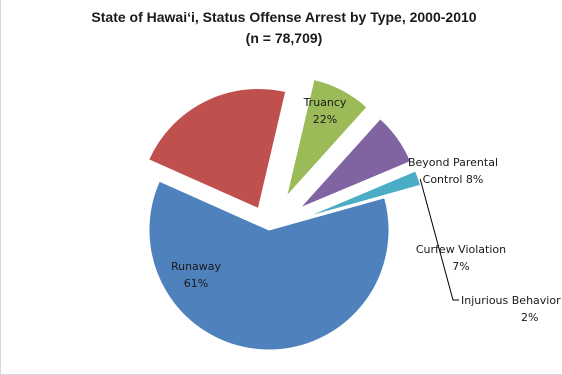 This screenshot has width=562, height=375. I want to click on data-label-curfew-violation: Curfew Violation 7%, so click(461, 258).